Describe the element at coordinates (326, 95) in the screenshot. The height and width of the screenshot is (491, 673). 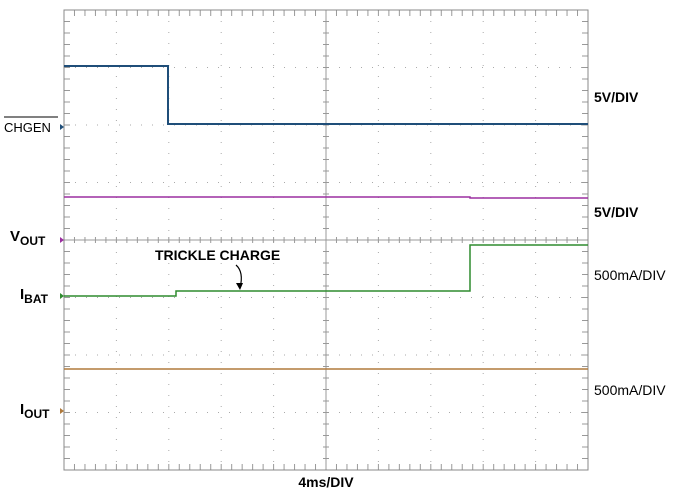
I see `trace-chgen` at that location.